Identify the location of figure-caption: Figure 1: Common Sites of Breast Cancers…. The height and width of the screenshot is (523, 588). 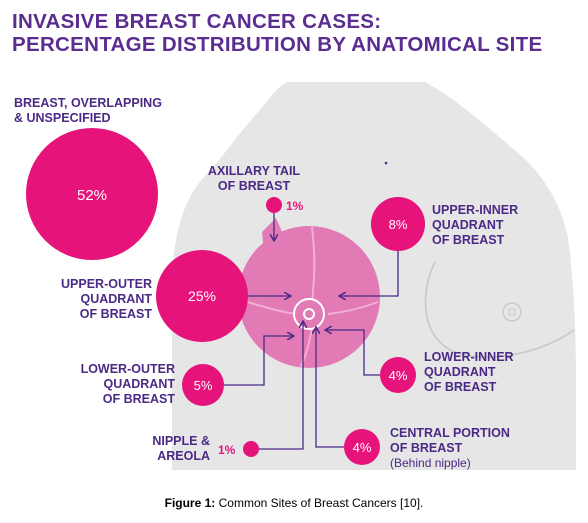
(294, 503).